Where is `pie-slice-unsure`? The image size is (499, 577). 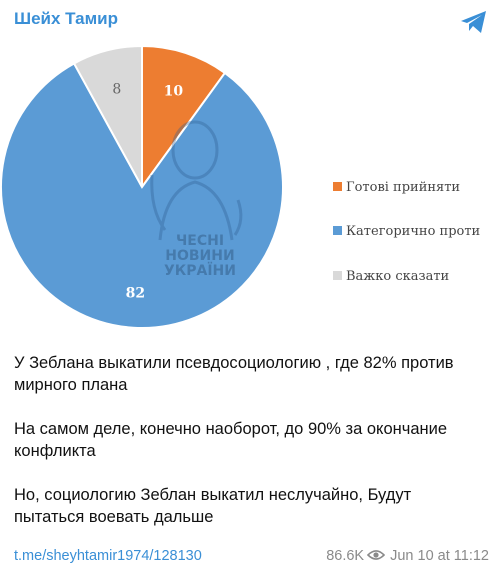 pie-slice-unsure is located at coordinates (107, 116).